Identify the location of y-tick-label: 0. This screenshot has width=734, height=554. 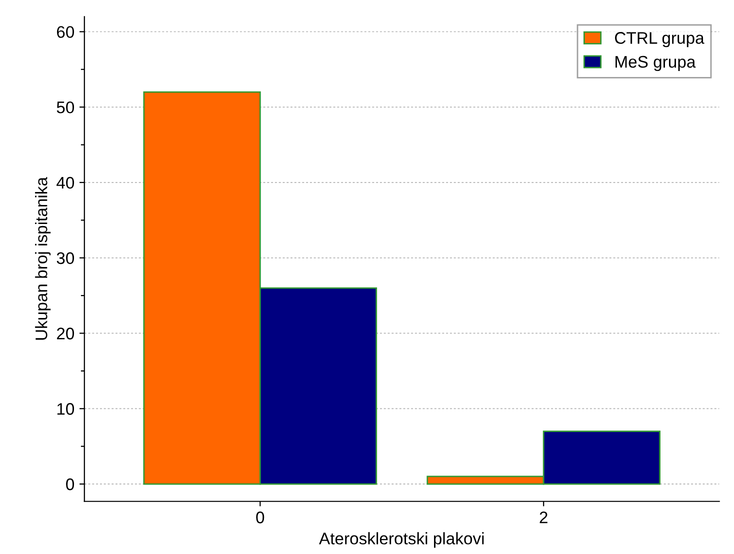
(70, 484).